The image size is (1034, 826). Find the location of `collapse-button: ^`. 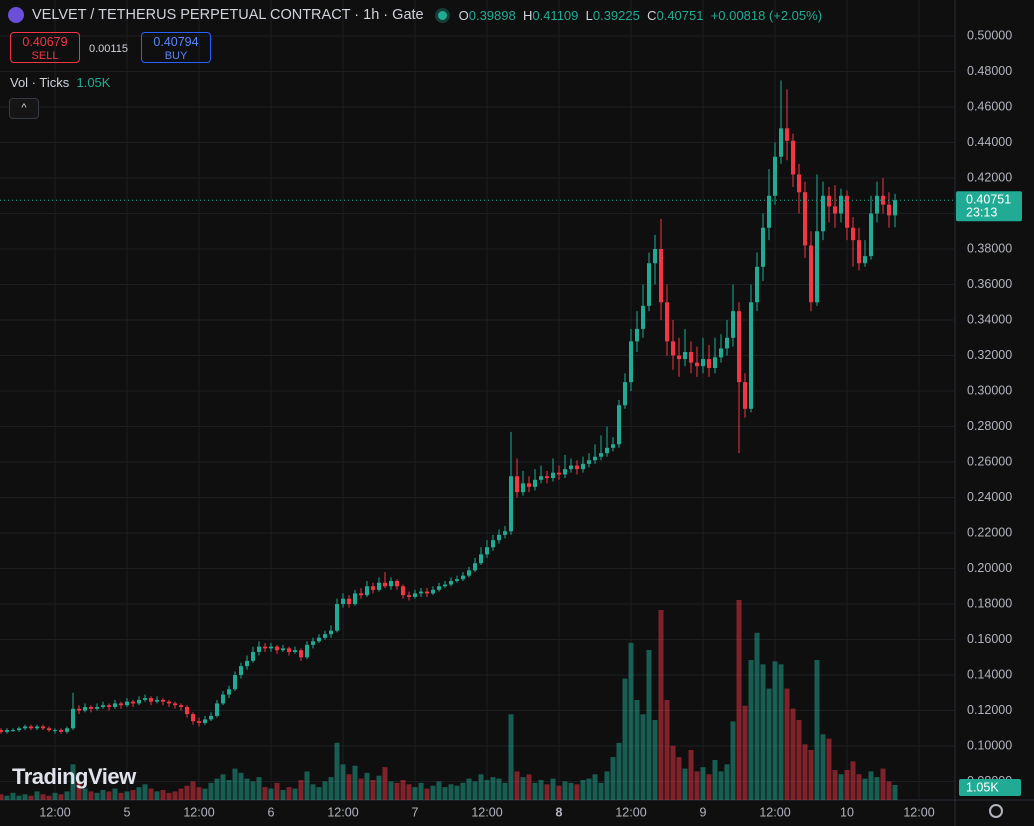

collapse-button: ^ is located at coordinates (24, 108).